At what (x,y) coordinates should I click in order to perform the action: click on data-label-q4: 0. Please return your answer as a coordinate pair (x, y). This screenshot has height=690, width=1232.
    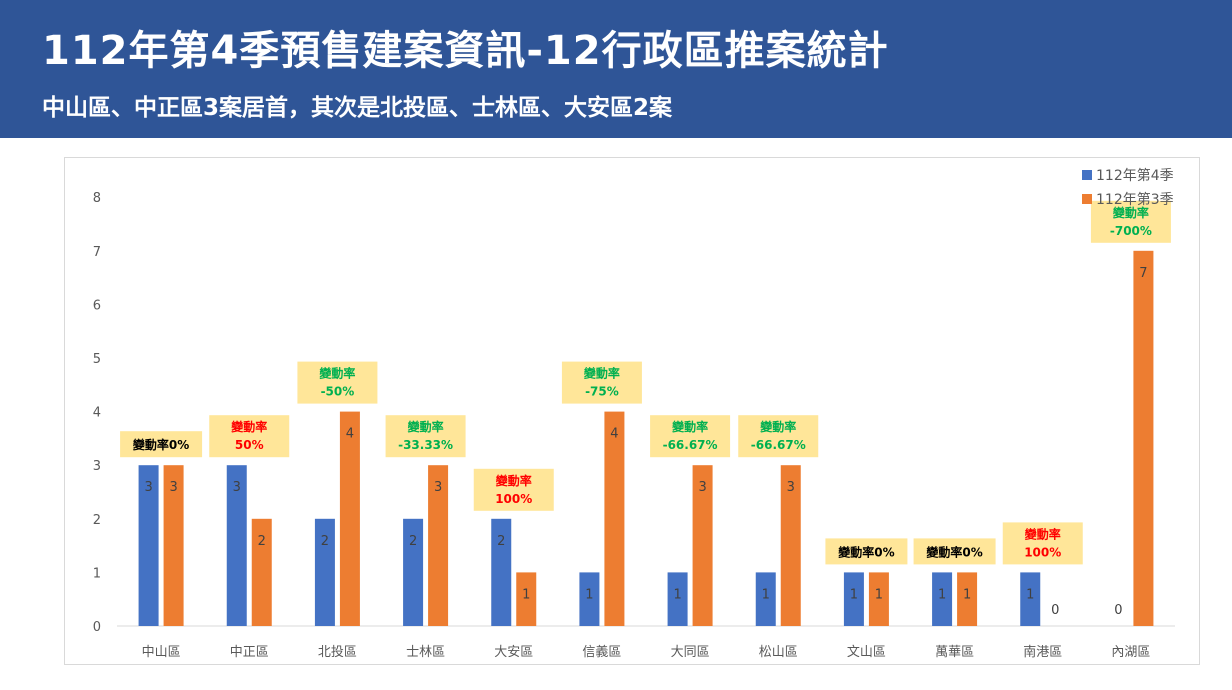
    Looking at the image, I should click on (1118, 610).